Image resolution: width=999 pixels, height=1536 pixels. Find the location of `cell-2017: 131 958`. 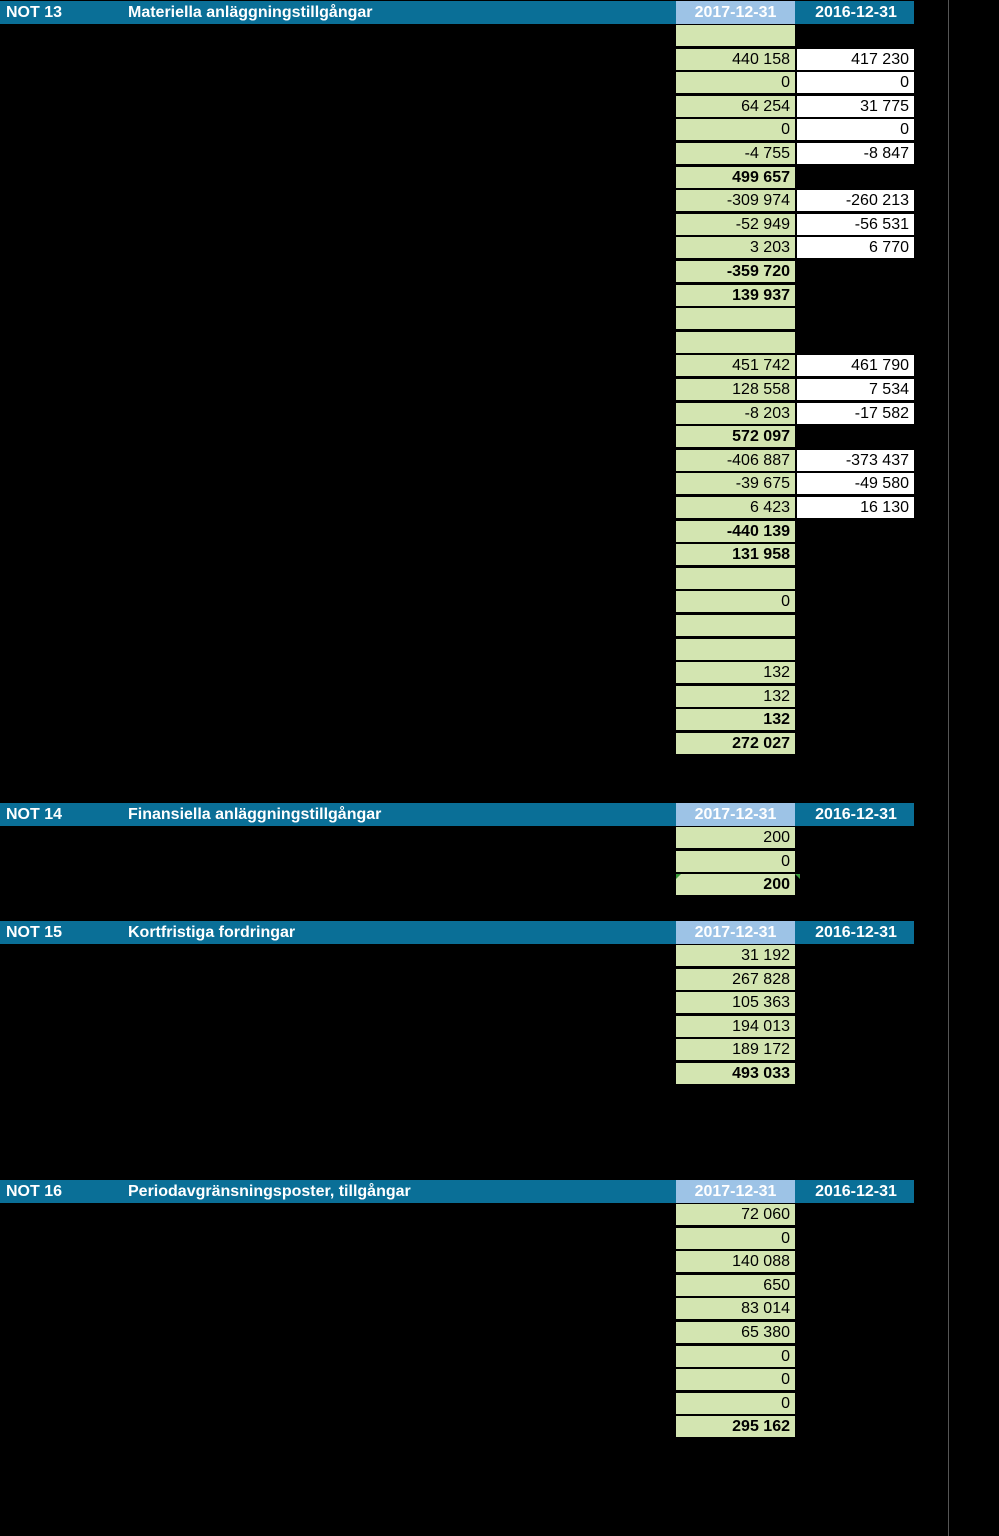

cell-2017: 131 958 is located at coordinates (735, 555).